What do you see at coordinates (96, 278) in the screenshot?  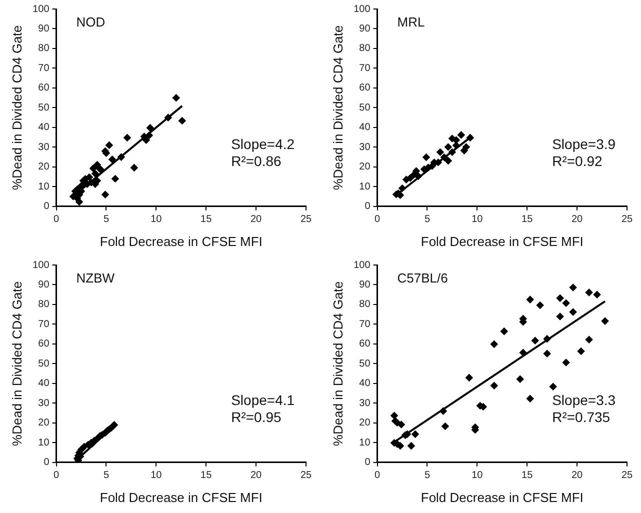 I see `text: NZBW` at bounding box center [96, 278].